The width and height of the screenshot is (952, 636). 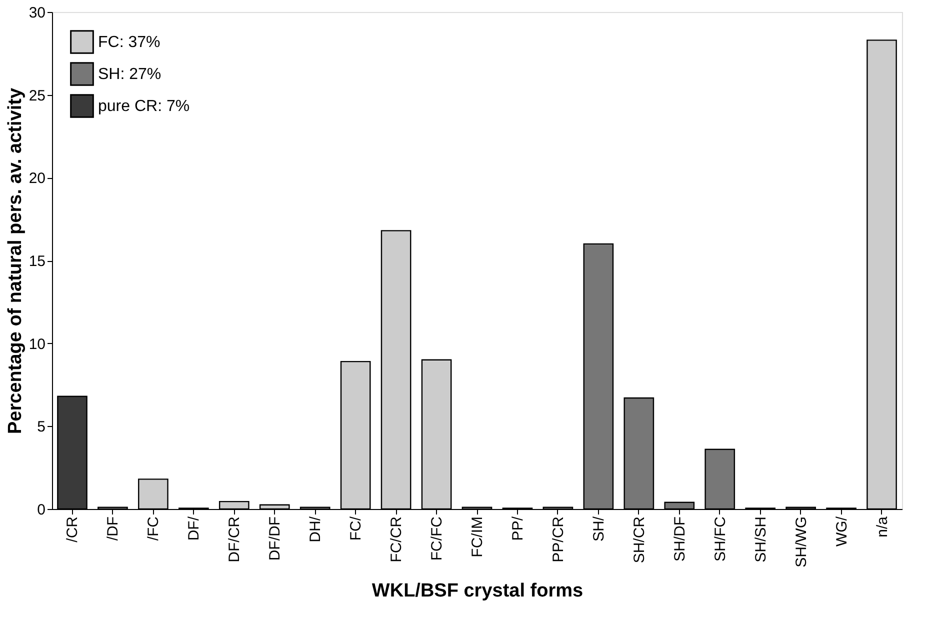 What do you see at coordinates (517, 528) in the screenshot?
I see `x-tick-label: PP/` at bounding box center [517, 528].